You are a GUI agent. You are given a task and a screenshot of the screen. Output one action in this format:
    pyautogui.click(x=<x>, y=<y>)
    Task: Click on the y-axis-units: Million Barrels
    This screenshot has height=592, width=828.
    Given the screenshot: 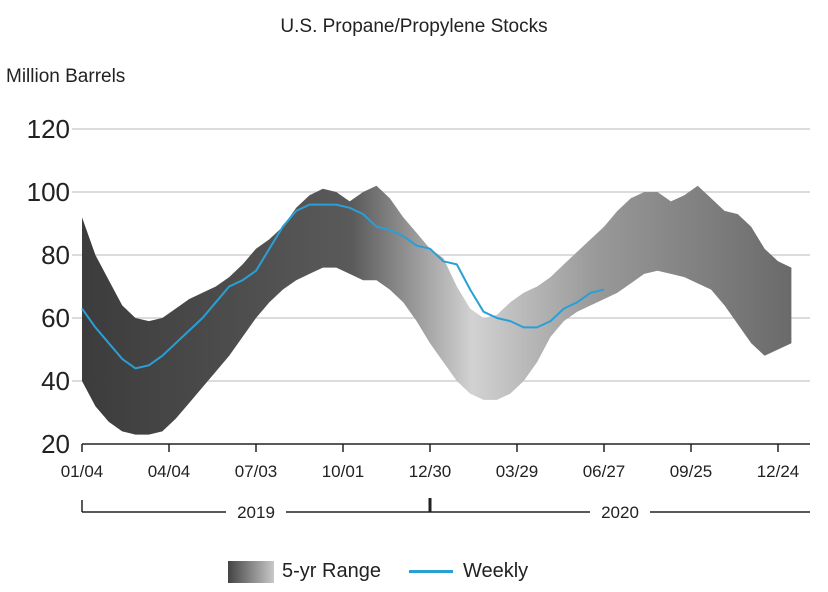 What is the action you would take?
    pyautogui.click(x=66, y=76)
    